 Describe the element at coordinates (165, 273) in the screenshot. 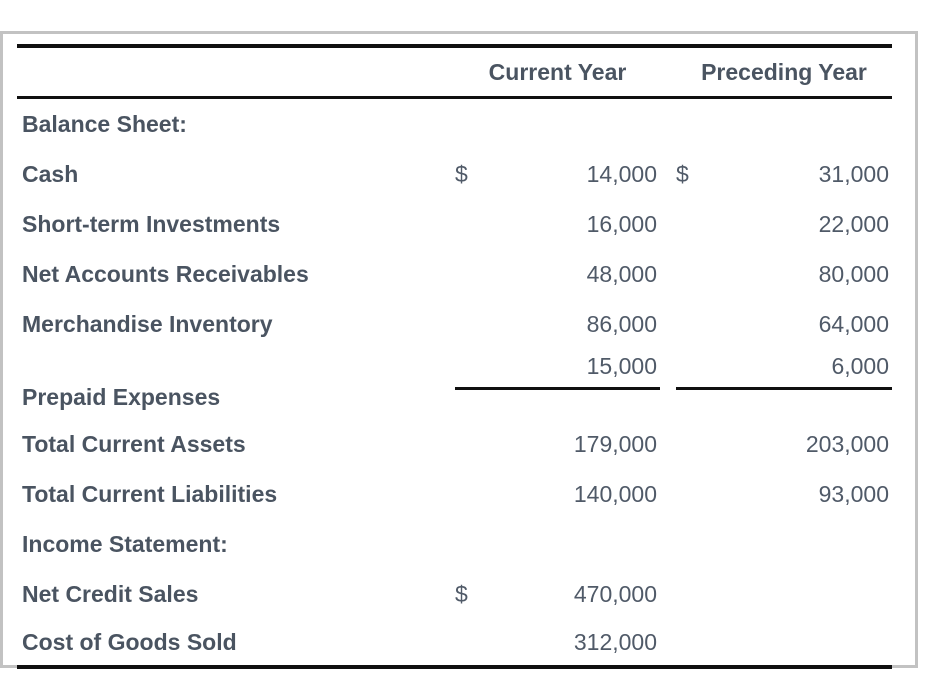

I see `row-label: Net Accounts Receivables` at that location.